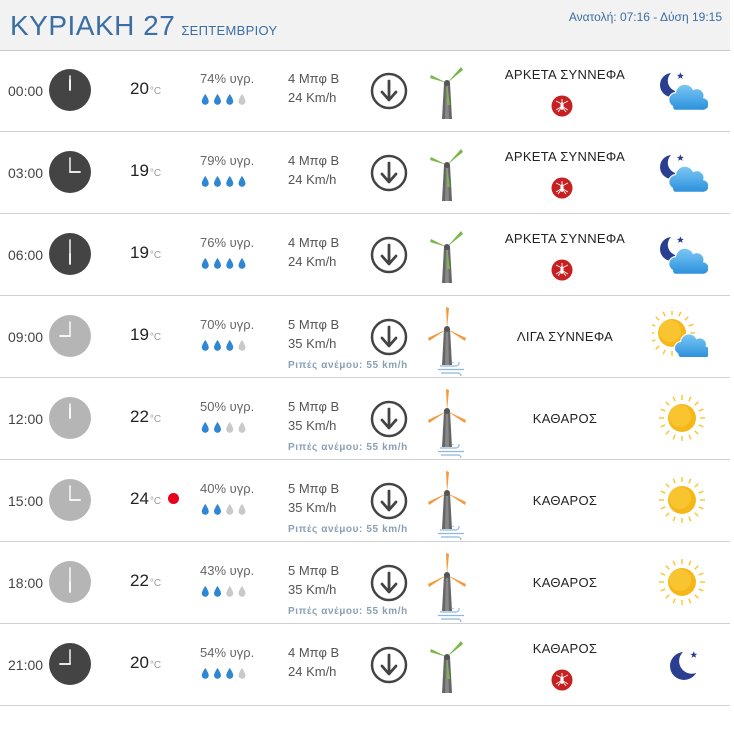 The image size is (734, 748). What do you see at coordinates (139, 416) in the screenshot?
I see `temperature-value: 22` at bounding box center [139, 416].